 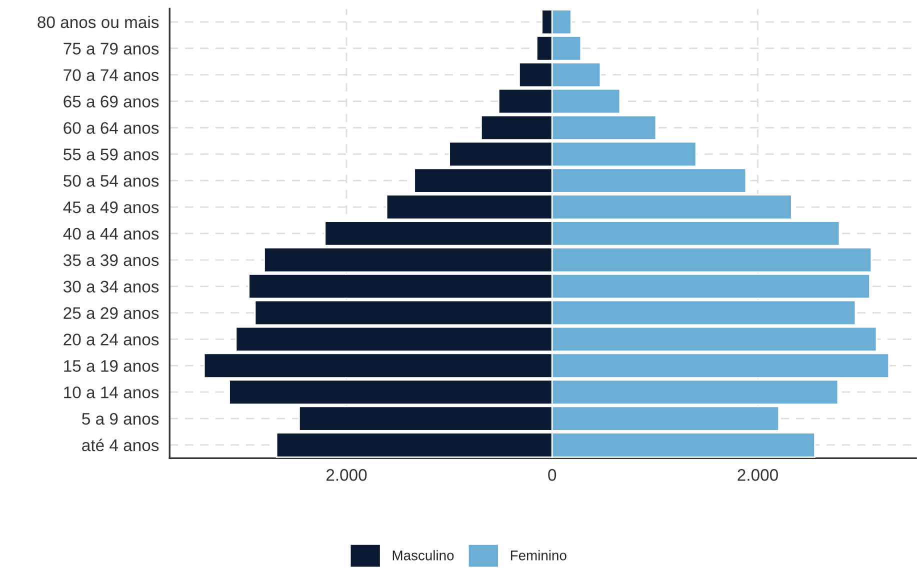 I want to click on y-tick-label: 15 a 19 anos, so click(x=111, y=366).